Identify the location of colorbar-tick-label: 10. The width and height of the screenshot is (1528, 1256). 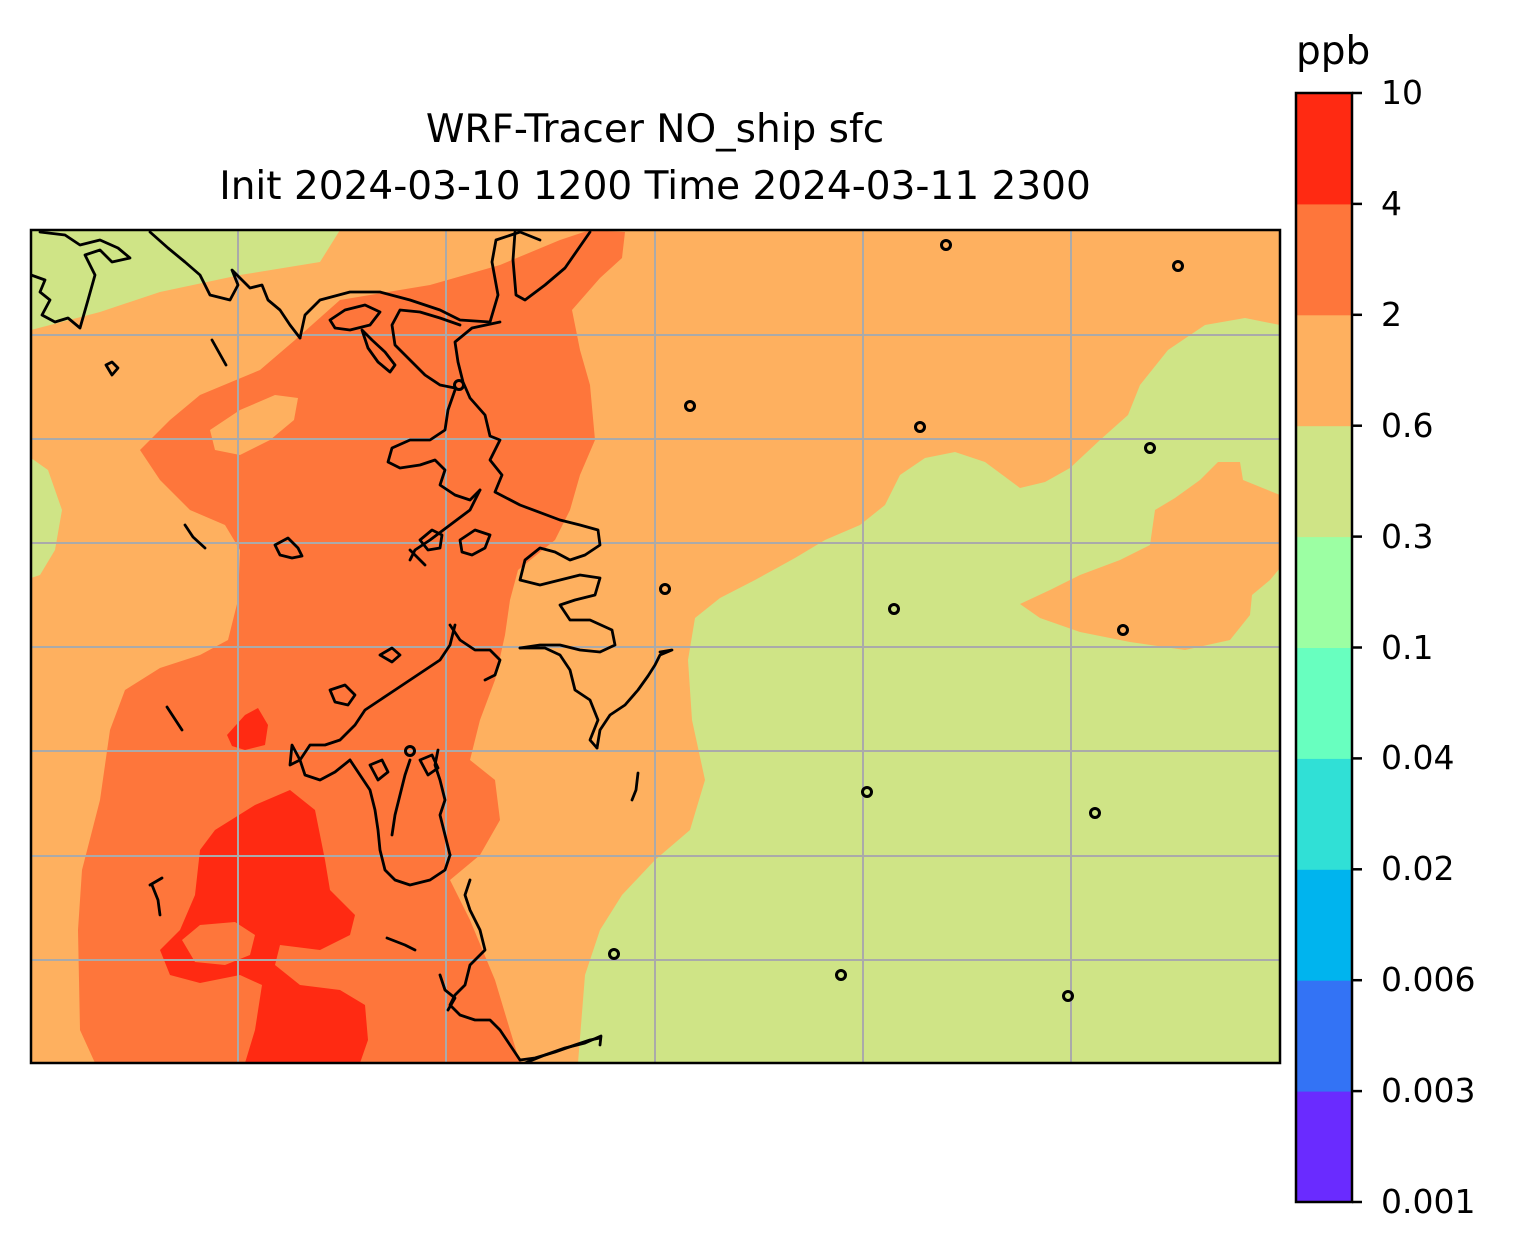
(1402, 92).